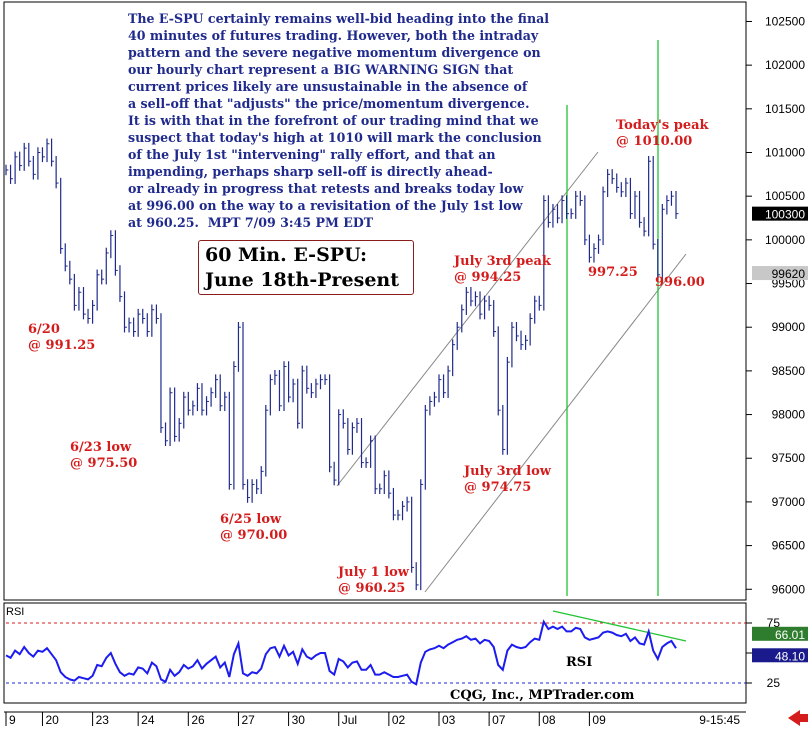 Image resolution: width=810 pixels, height=730 pixels. Describe the element at coordinates (789, 589) in the screenshot. I see `price-tick-label: 96000` at that location.